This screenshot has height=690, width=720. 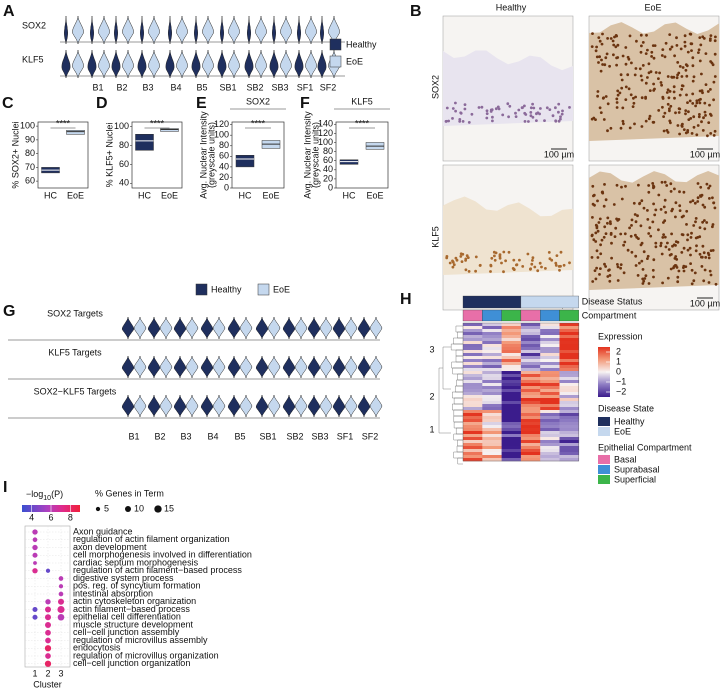 What do you see at coordinates (328, 169) in the screenshot?
I see `y-tick-label: 40` at bounding box center [328, 169].